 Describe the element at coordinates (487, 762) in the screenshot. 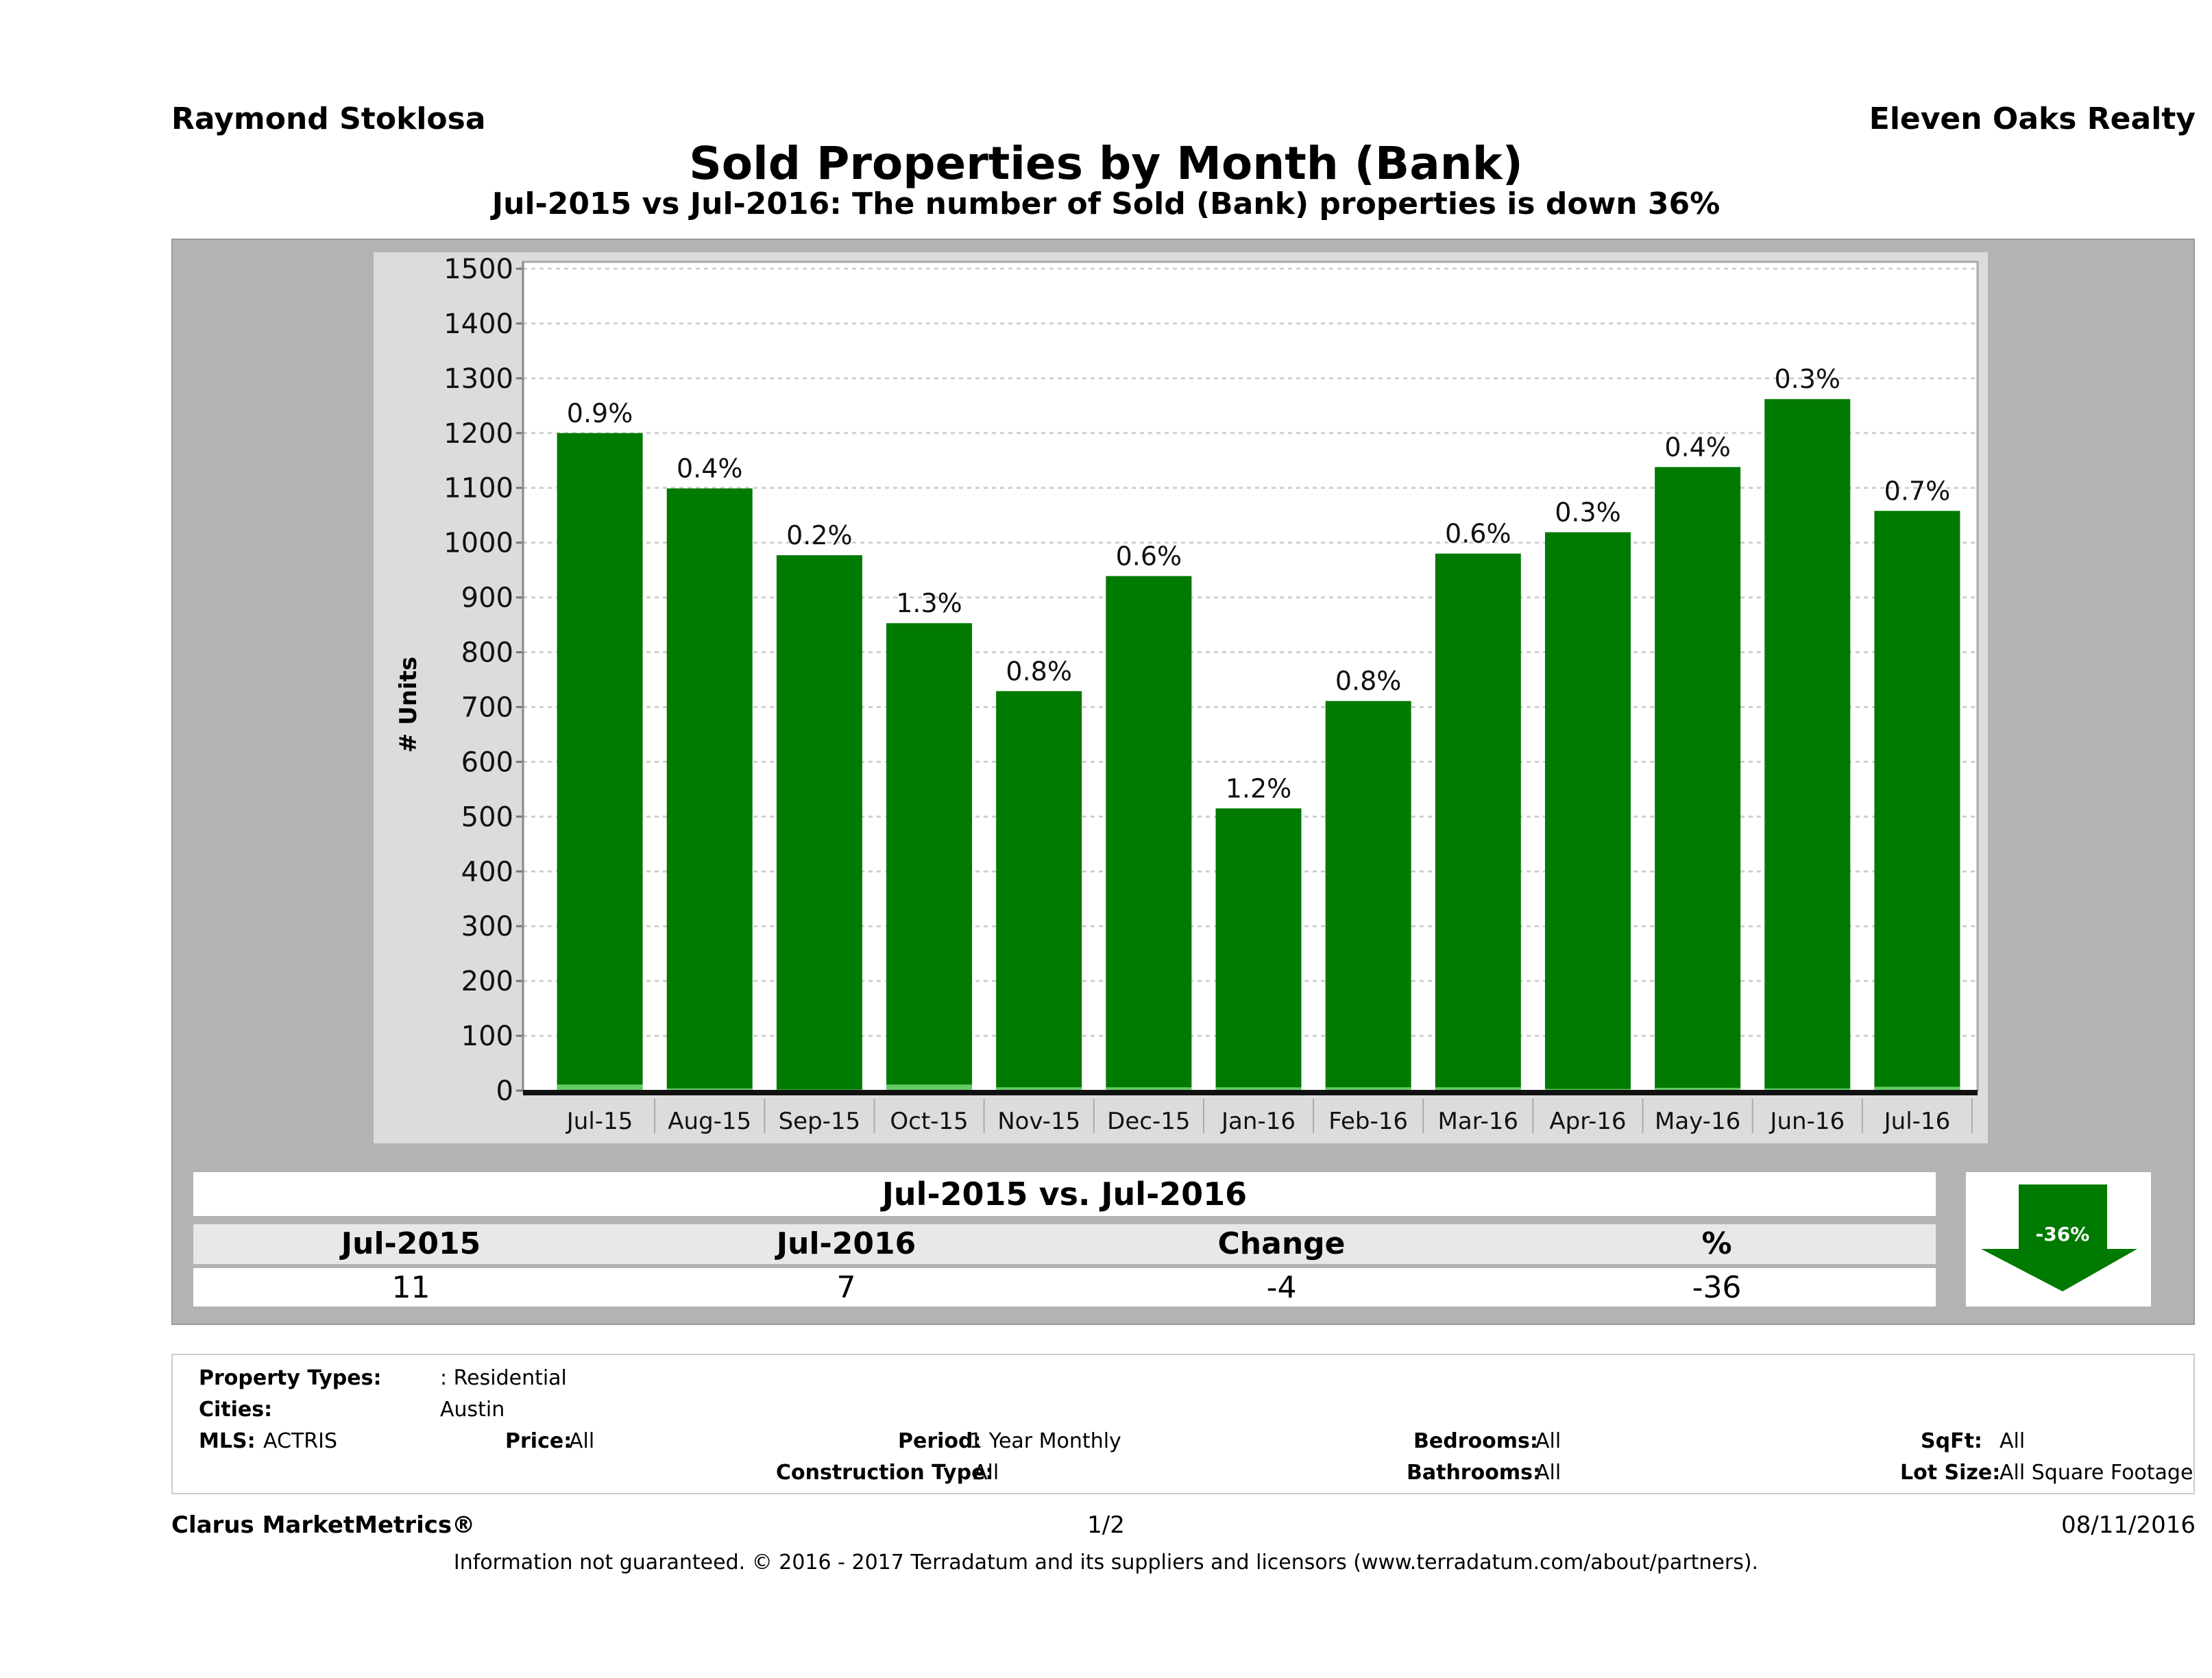

I see `y-tick-label: 600` at that location.